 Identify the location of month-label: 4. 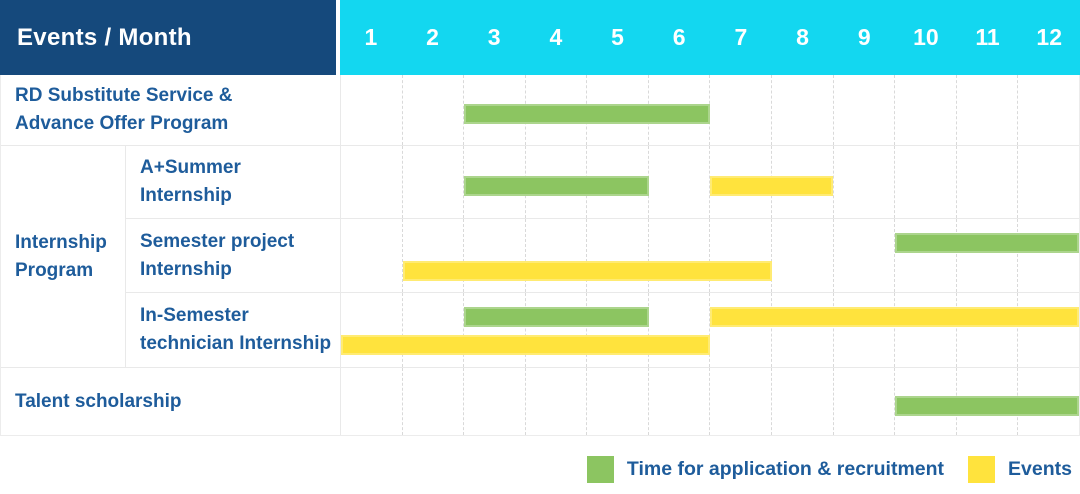
(556, 37).